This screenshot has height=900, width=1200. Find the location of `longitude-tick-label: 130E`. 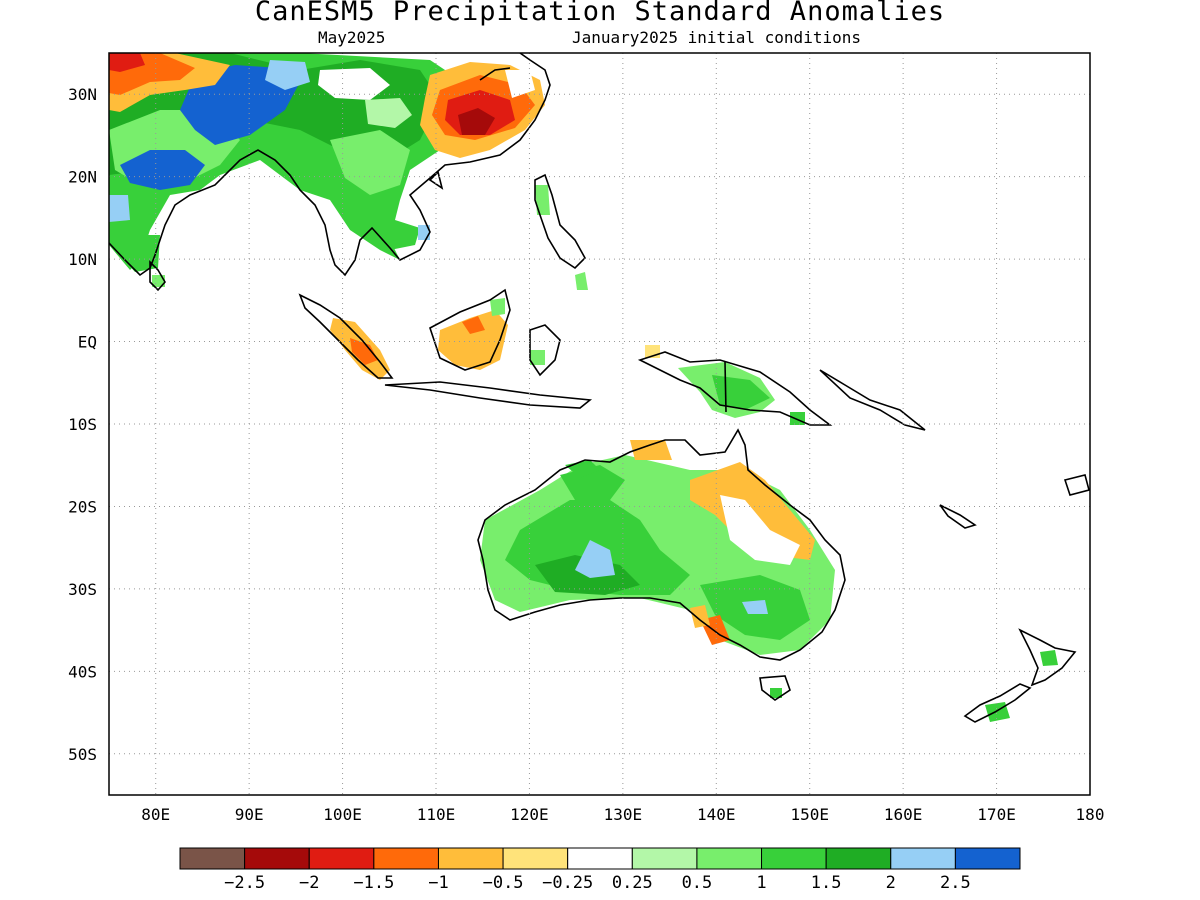

longitude-tick-label: 130E is located at coordinates (623, 814).